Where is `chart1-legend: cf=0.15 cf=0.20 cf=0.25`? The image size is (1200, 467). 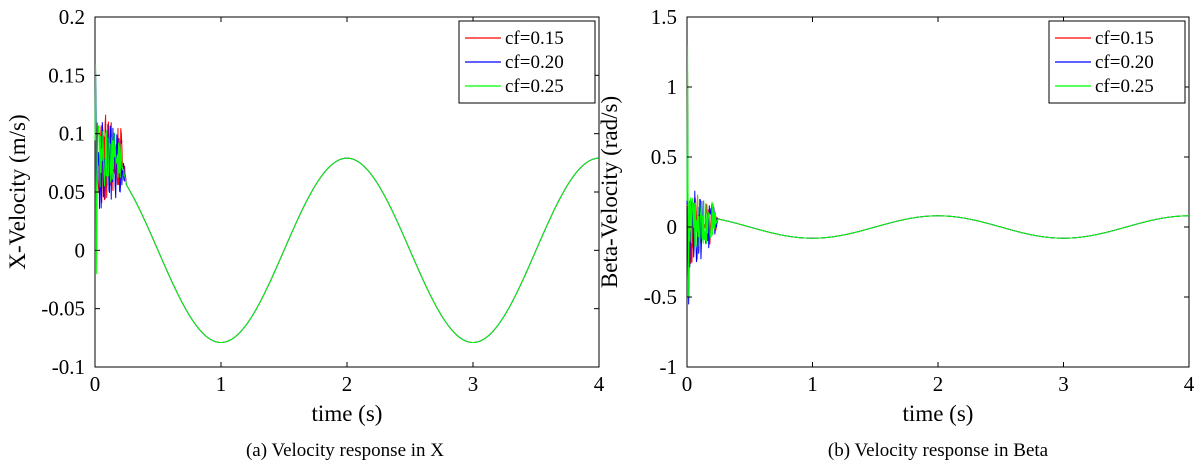
chart1-legend: cf=0.15 cf=0.20 cf=0.25 is located at coordinates (527, 62).